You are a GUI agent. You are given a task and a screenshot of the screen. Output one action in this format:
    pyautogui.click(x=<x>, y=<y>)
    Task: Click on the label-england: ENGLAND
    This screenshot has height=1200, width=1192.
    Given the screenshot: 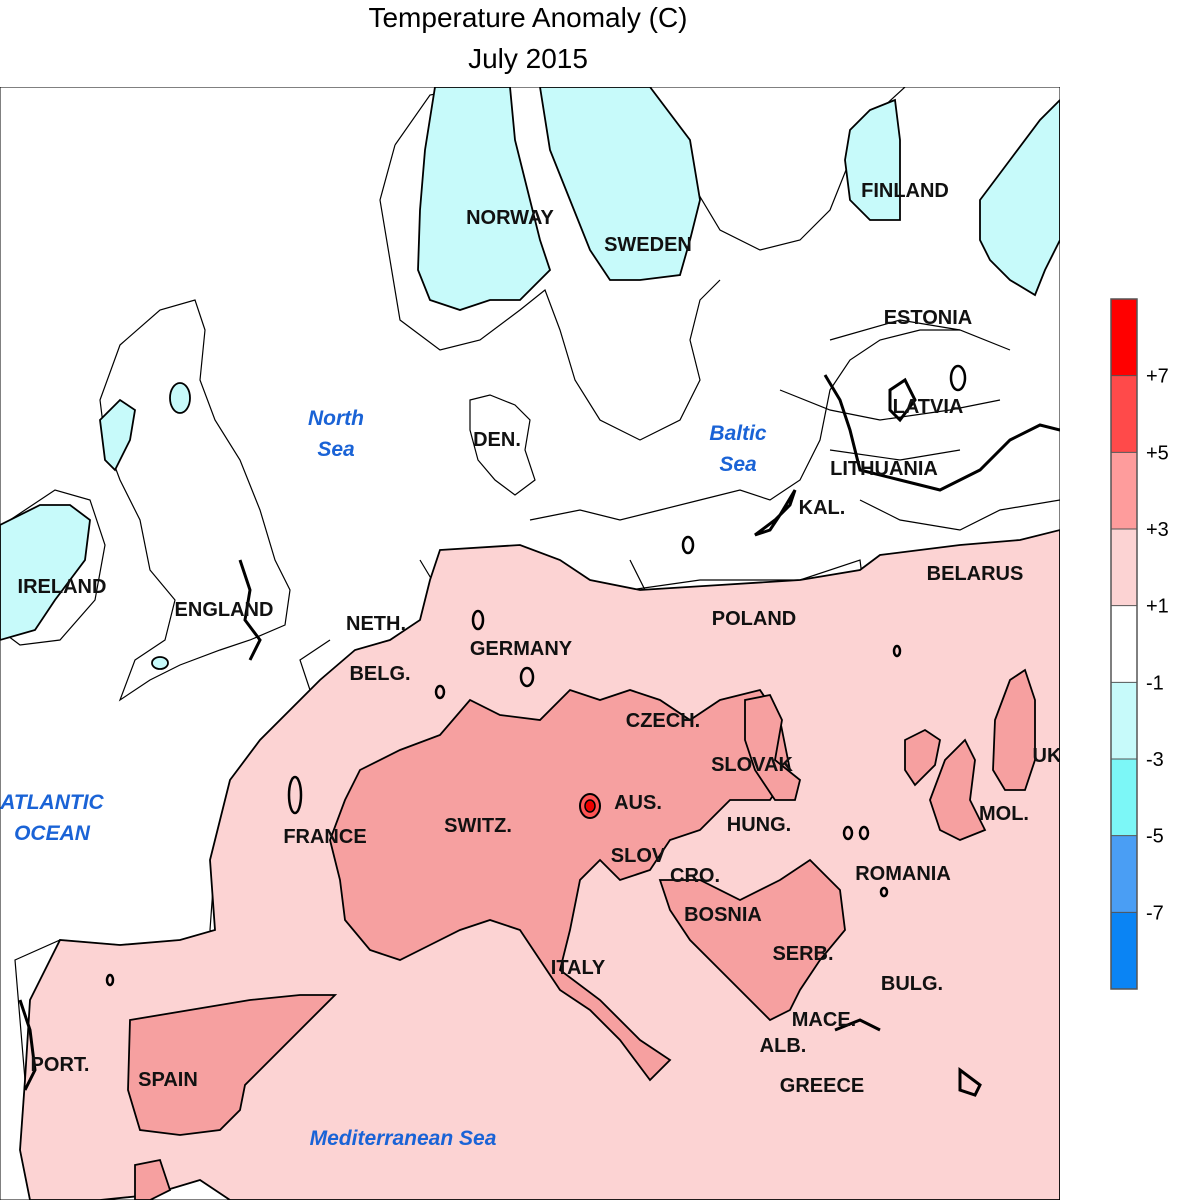 What is the action you would take?
    pyautogui.click(x=224, y=610)
    